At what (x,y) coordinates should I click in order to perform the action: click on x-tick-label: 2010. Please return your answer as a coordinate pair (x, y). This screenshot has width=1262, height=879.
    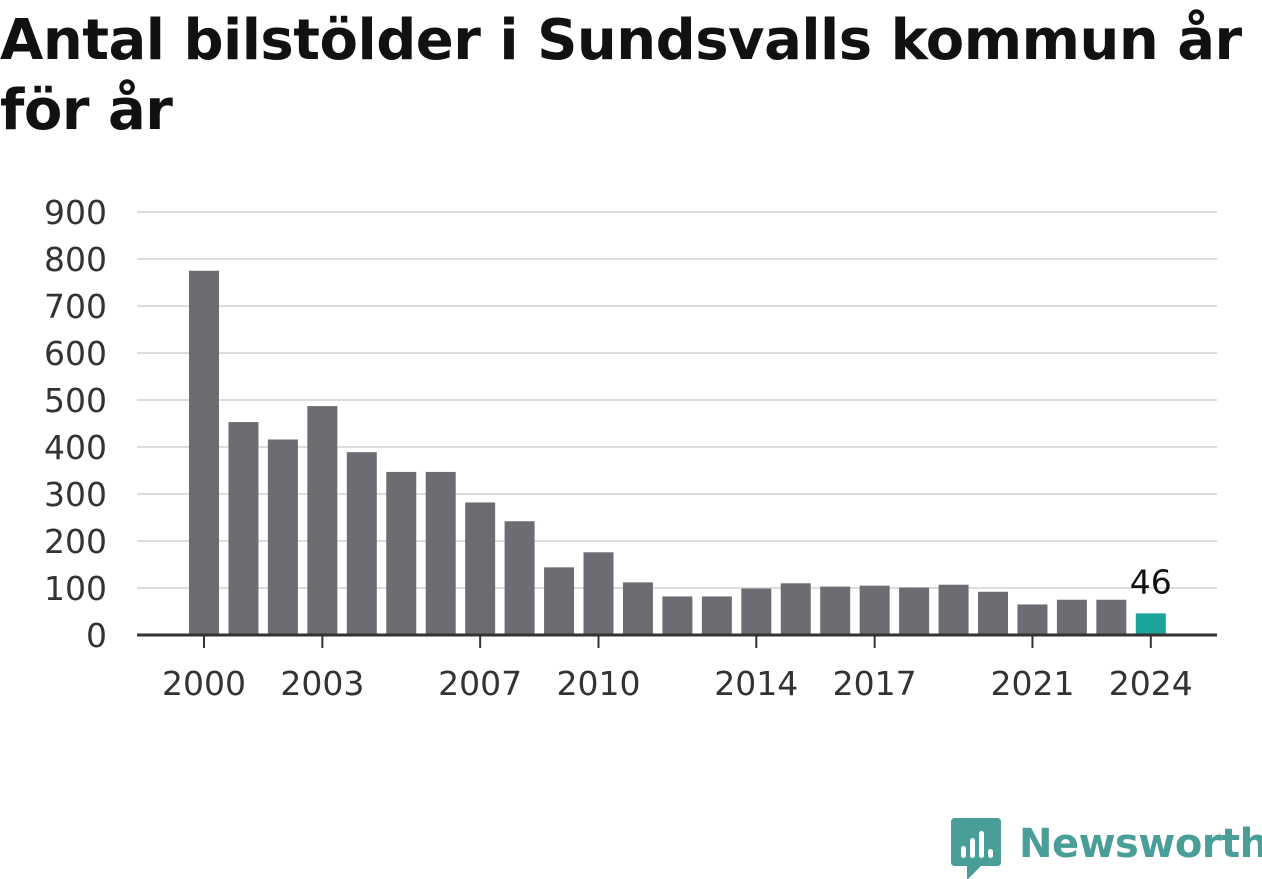
    Looking at the image, I should click on (599, 683).